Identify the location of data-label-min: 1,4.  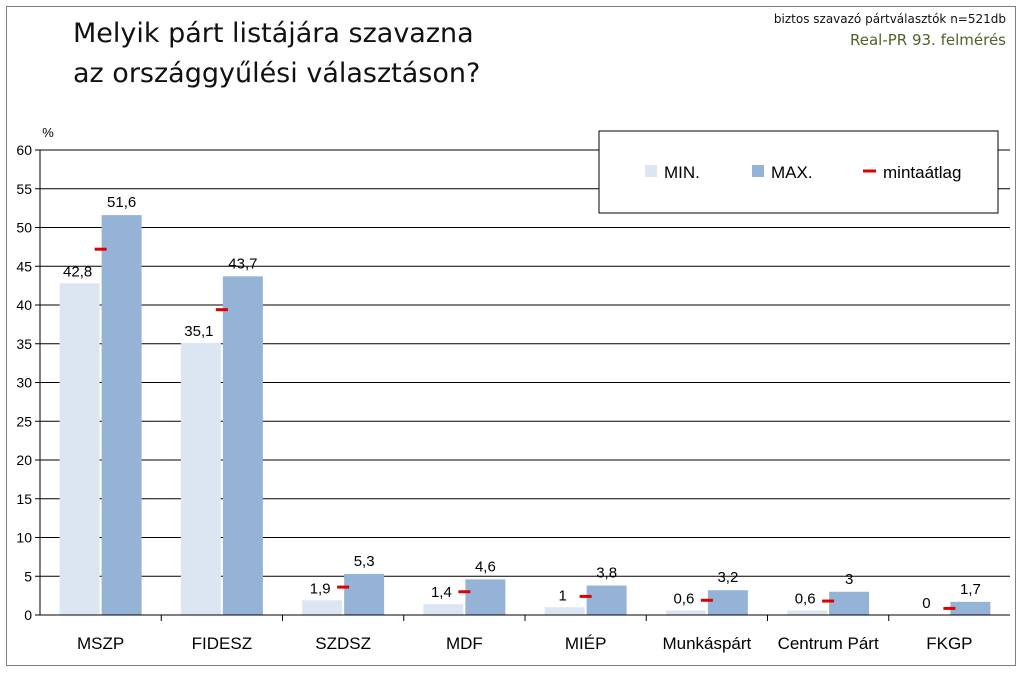
(441, 592).